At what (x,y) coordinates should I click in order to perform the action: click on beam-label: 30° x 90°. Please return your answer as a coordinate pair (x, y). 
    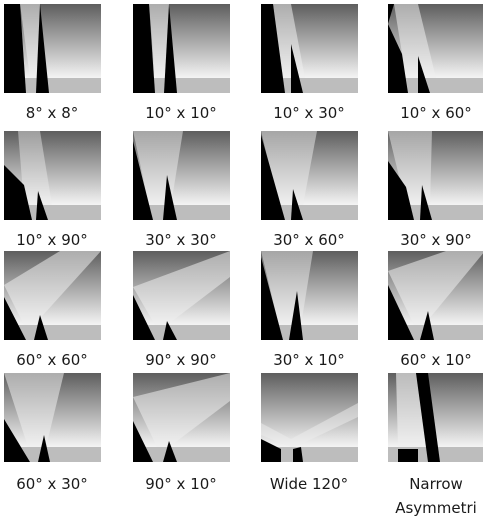
    Looking at the image, I should click on (436, 240).